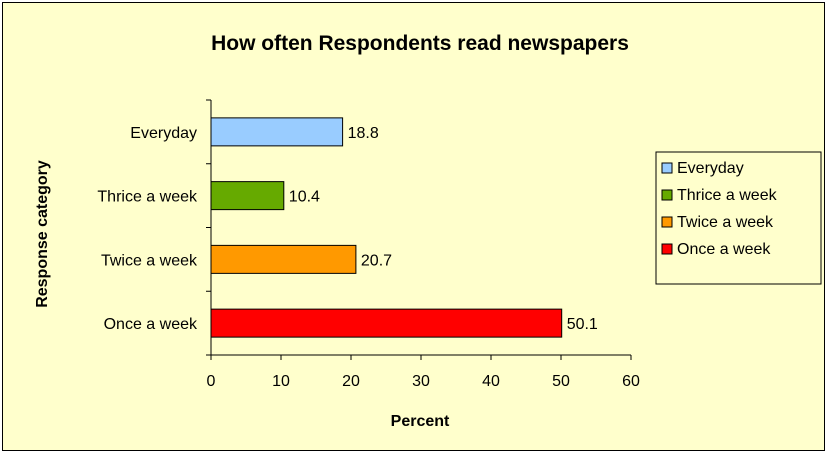  What do you see at coordinates (163, 133) in the screenshot?
I see `category-label: Everyday` at bounding box center [163, 133].